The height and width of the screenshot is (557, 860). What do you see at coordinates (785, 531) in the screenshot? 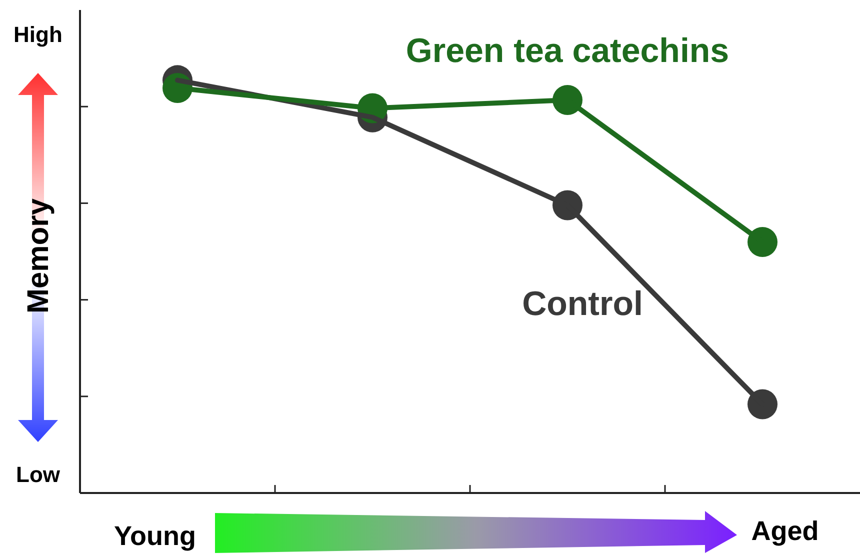
I see `text: Aged` at bounding box center [785, 531].